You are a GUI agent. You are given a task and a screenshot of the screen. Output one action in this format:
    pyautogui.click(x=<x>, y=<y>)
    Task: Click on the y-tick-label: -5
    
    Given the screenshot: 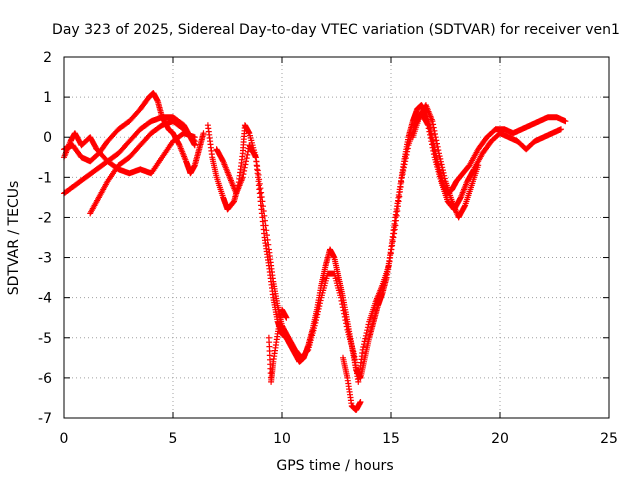 What is the action you would take?
    pyautogui.click(x=45, y=339)
    